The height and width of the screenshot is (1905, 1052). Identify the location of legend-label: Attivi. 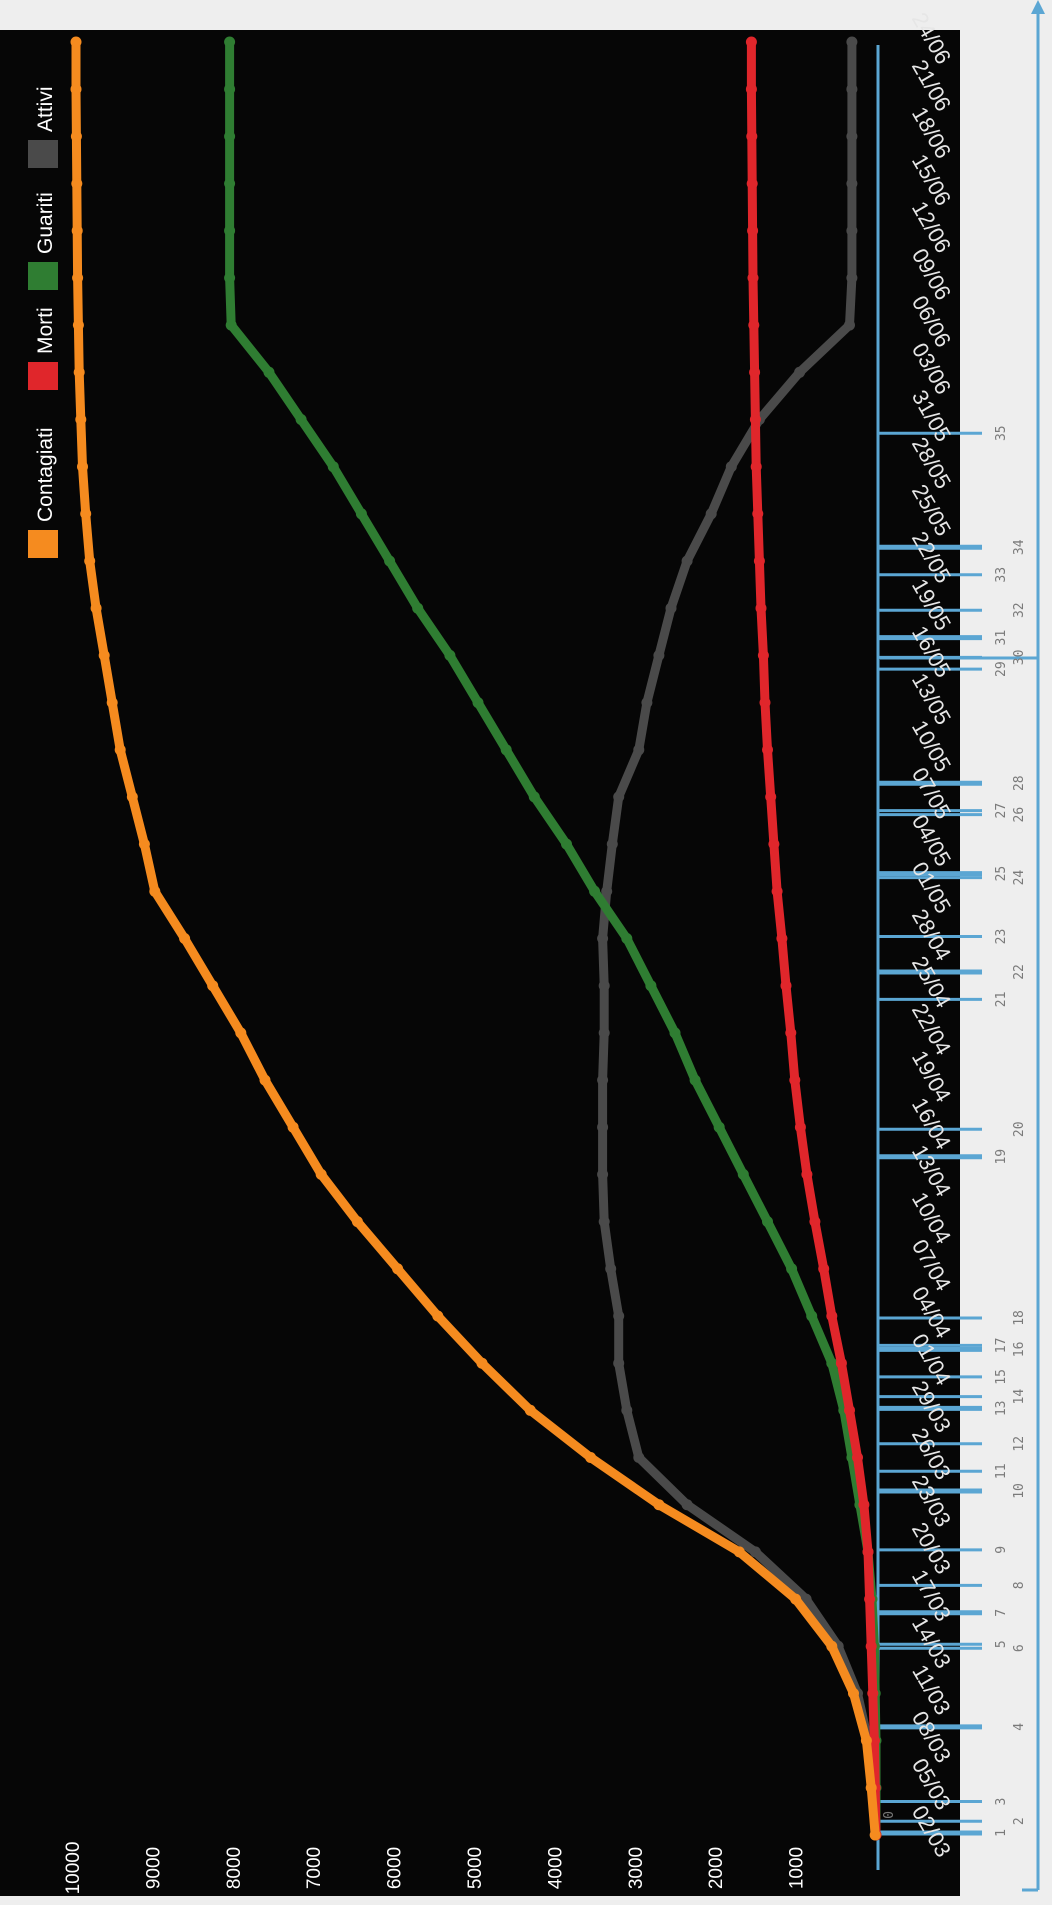
(45, 109).